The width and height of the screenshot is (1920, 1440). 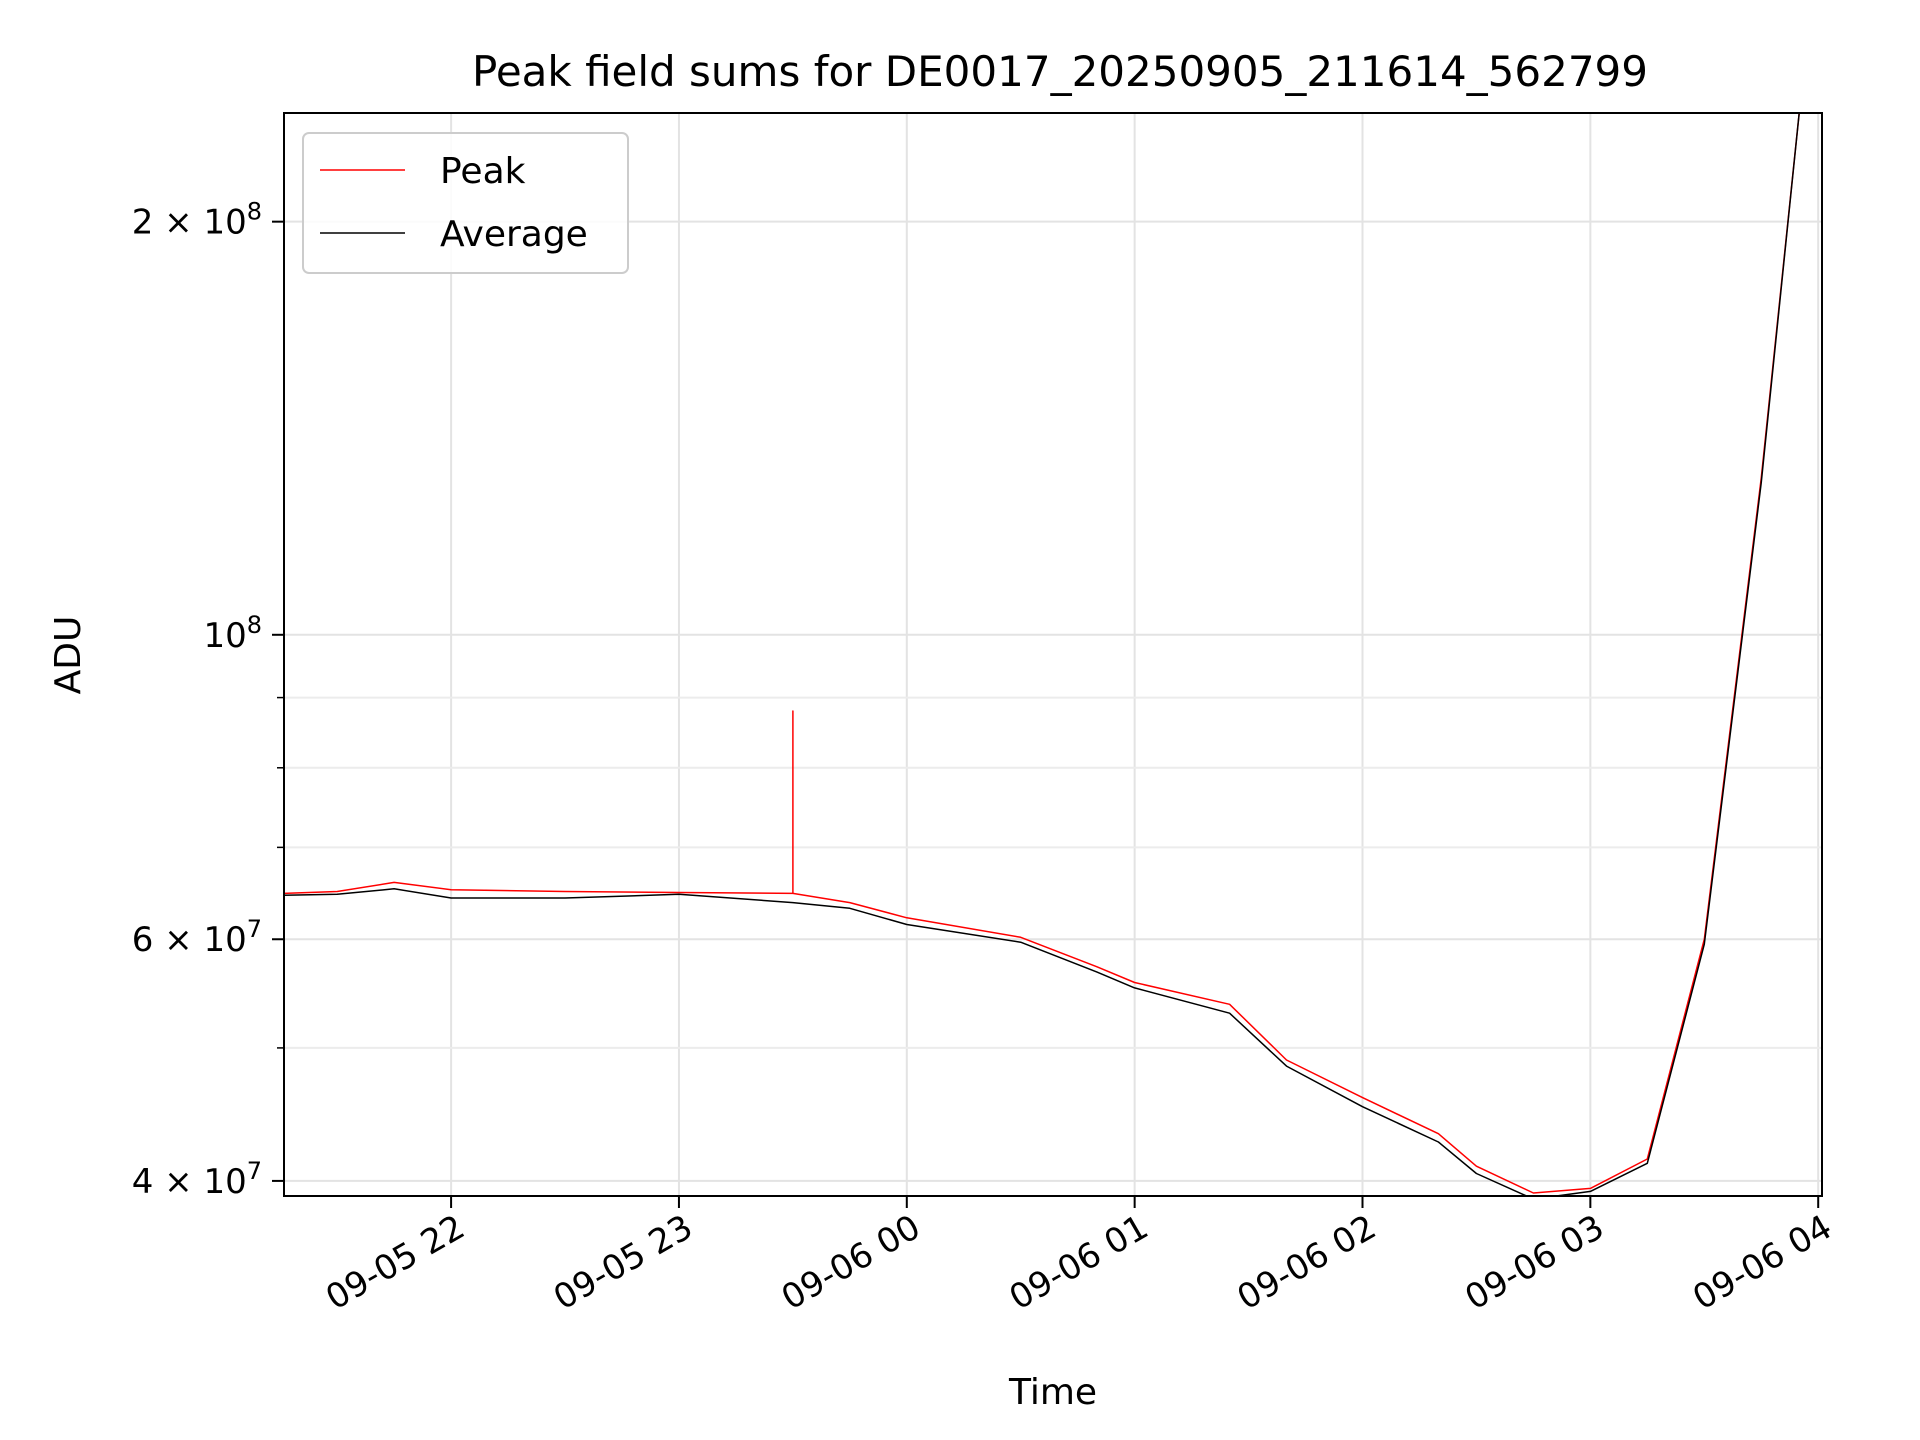 I want to click on y-tick-label: 108, so click(x=232, y=633).